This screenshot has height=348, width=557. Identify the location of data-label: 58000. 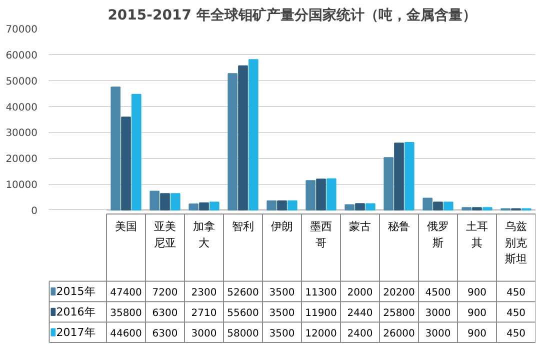
(243, 334).